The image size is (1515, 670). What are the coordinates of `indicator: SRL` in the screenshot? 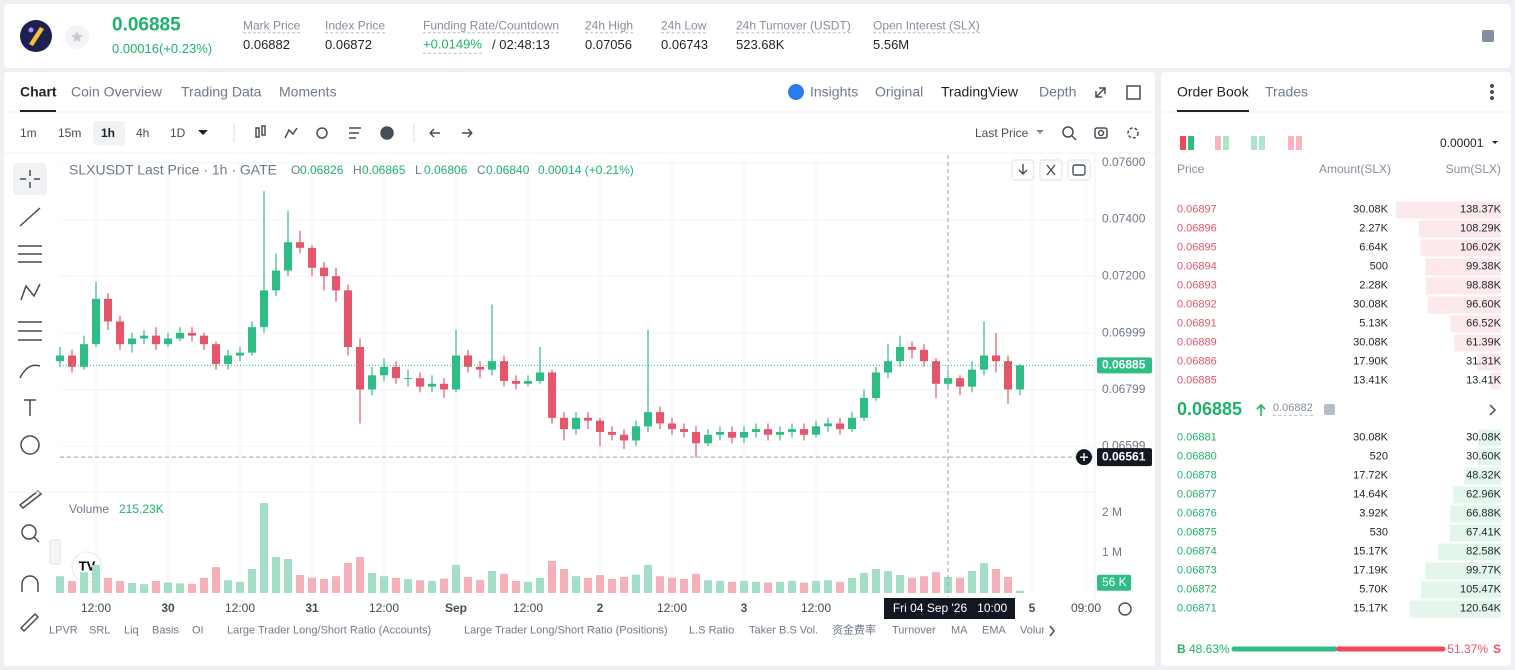 It's located at (100, 630).